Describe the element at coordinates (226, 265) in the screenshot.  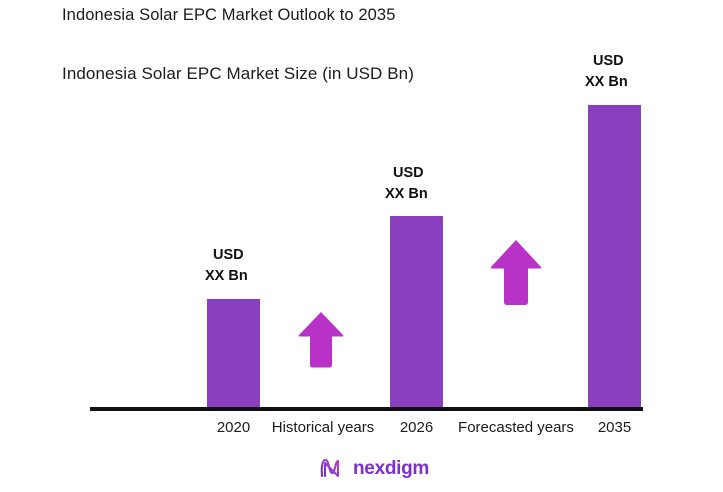
I see `bar-label-2020: USD XX Bn` at that location.